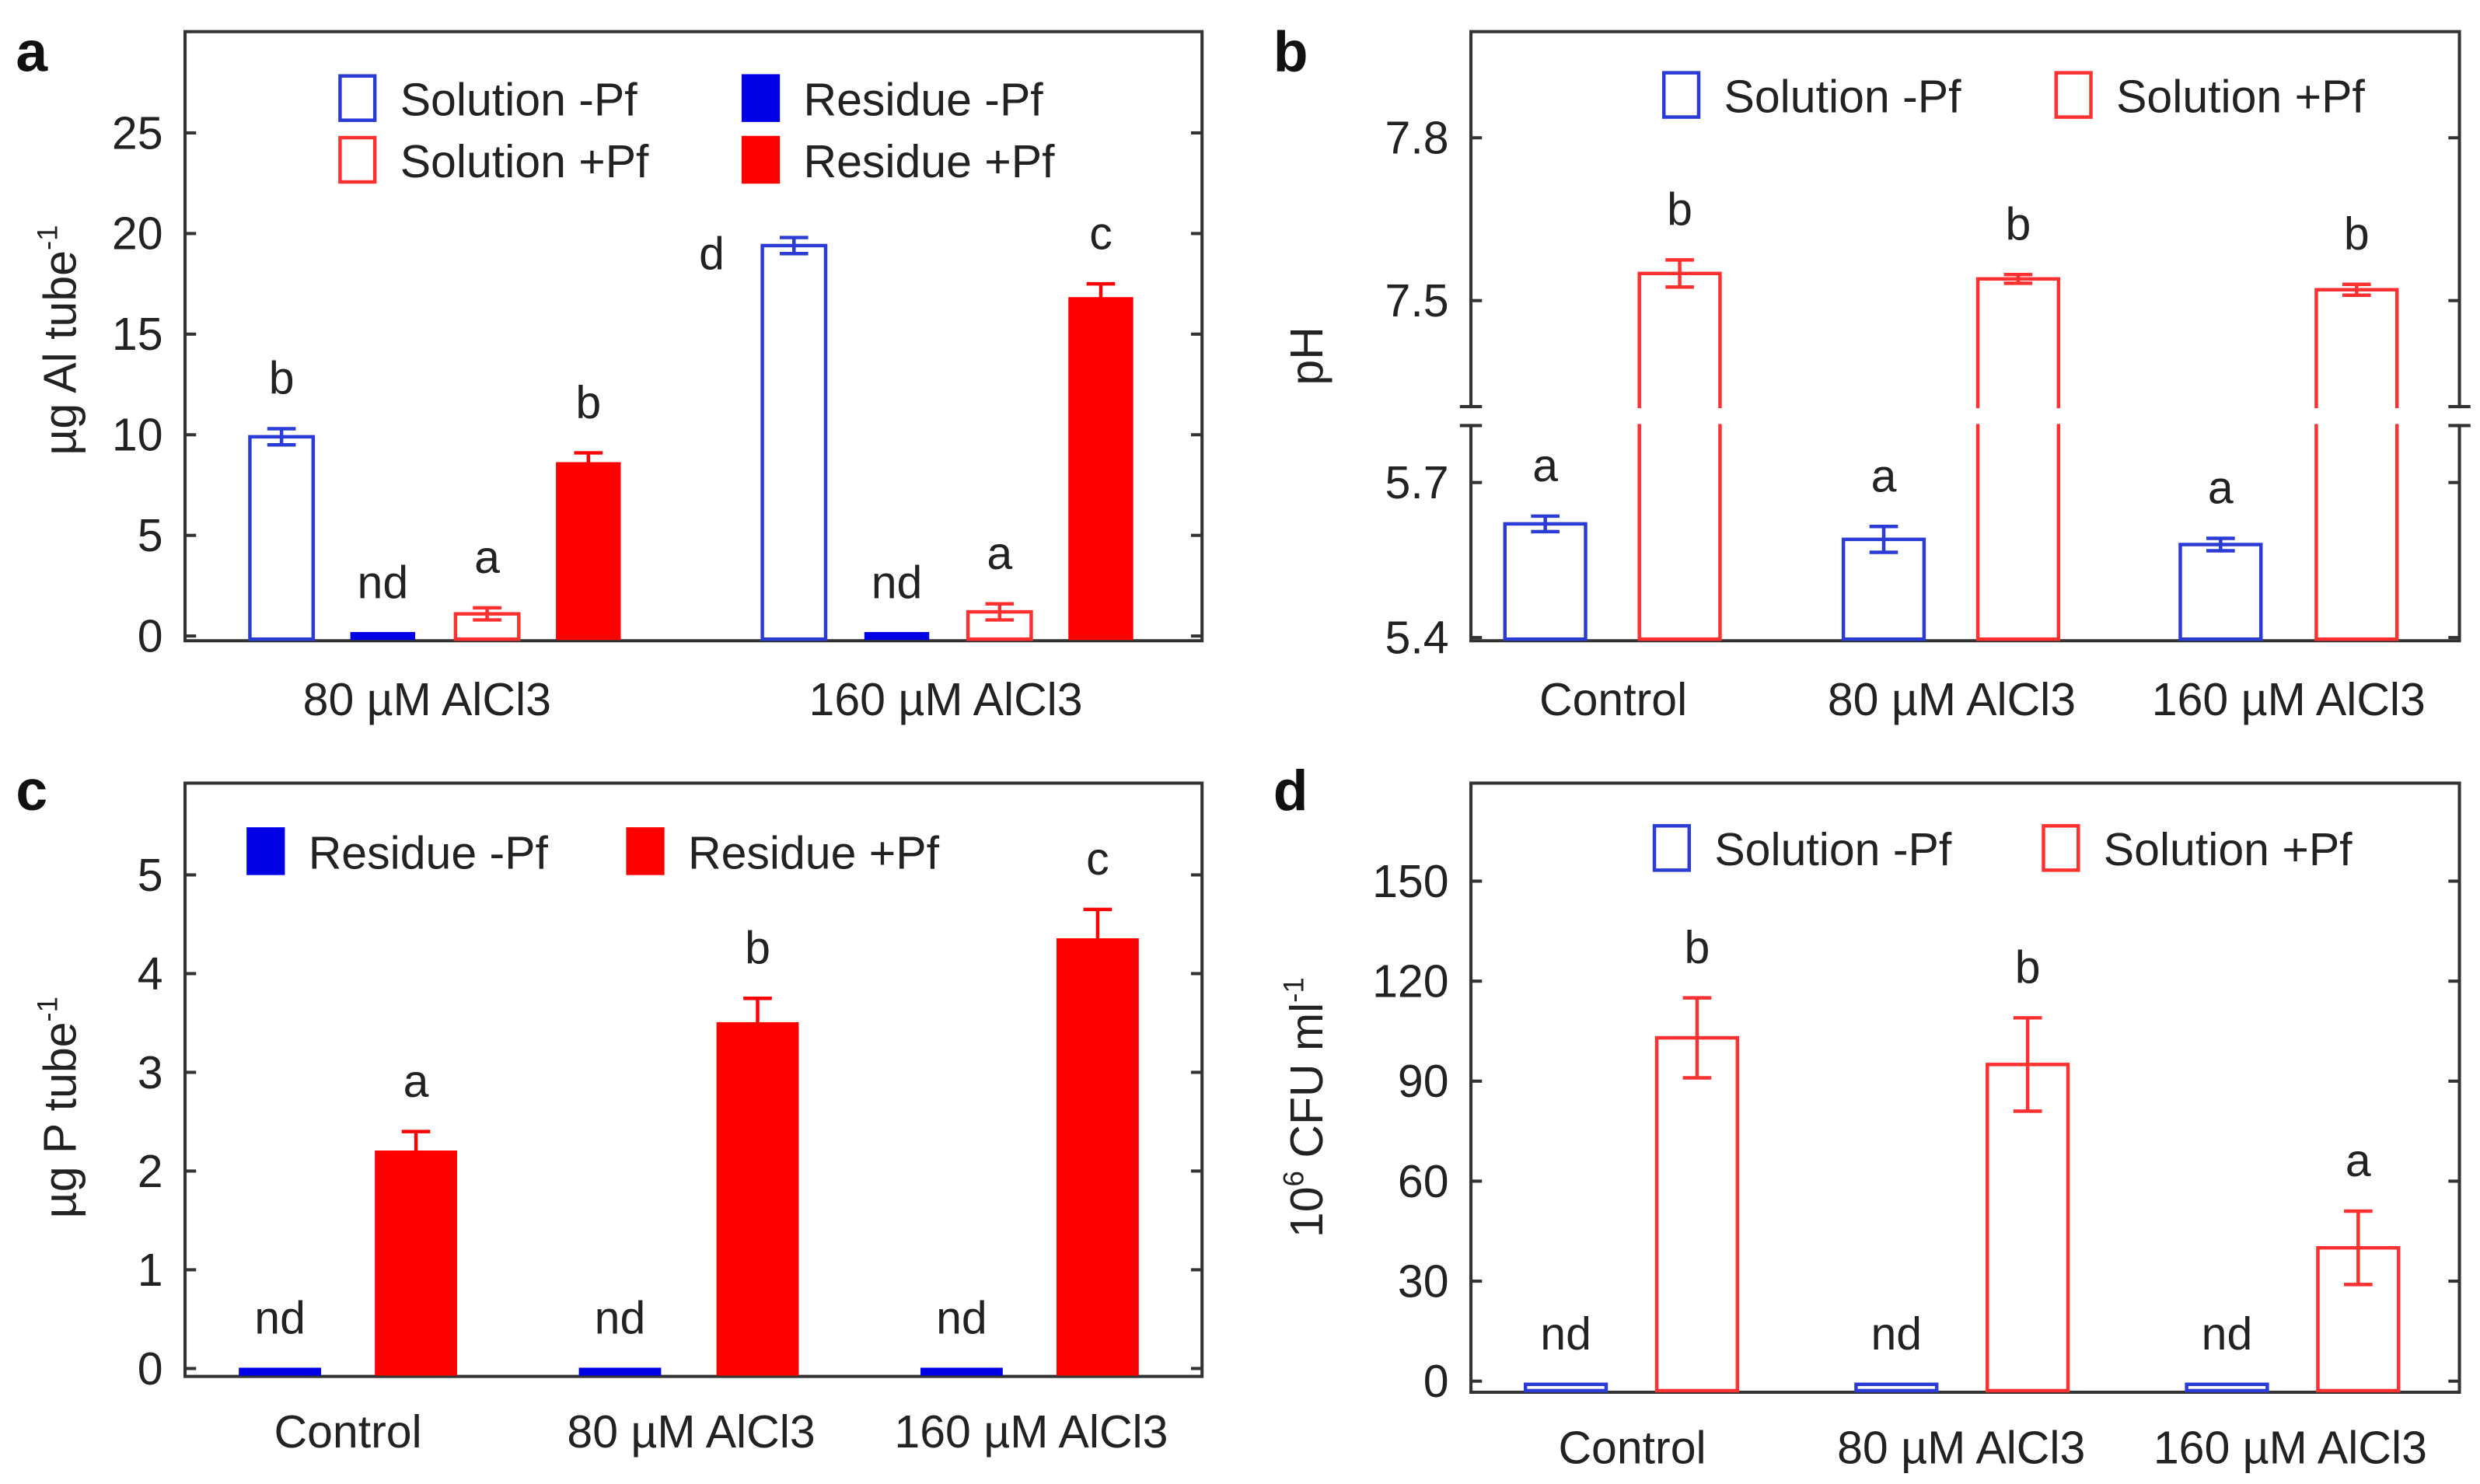 Image resolution: width=2480 pixels, height=1484 pixels. Describe the element at coordinates (1307, 355) in the screenshot. I see `y-label-text: pH` at that location.